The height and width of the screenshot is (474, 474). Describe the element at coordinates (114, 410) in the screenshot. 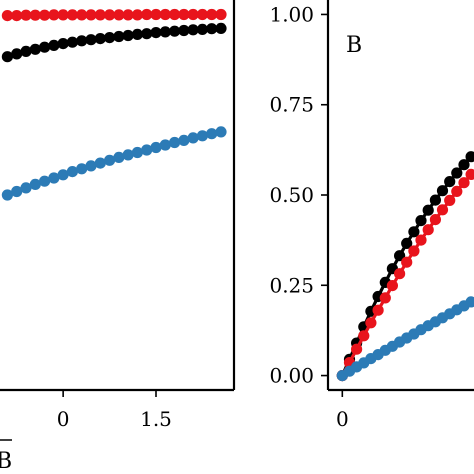

I see `panel-a-ticks: 0 1.5` at that location.